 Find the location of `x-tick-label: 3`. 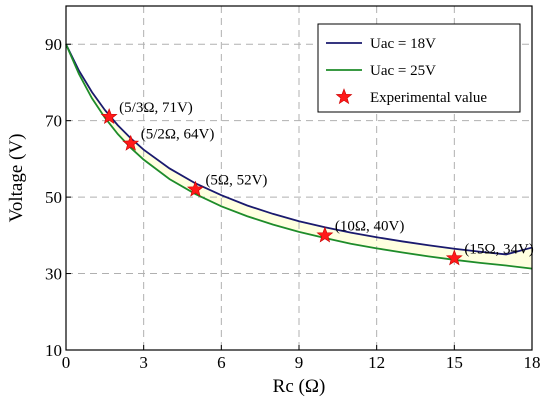

x-tick-label: 3 is located at coordinates (143, 362).